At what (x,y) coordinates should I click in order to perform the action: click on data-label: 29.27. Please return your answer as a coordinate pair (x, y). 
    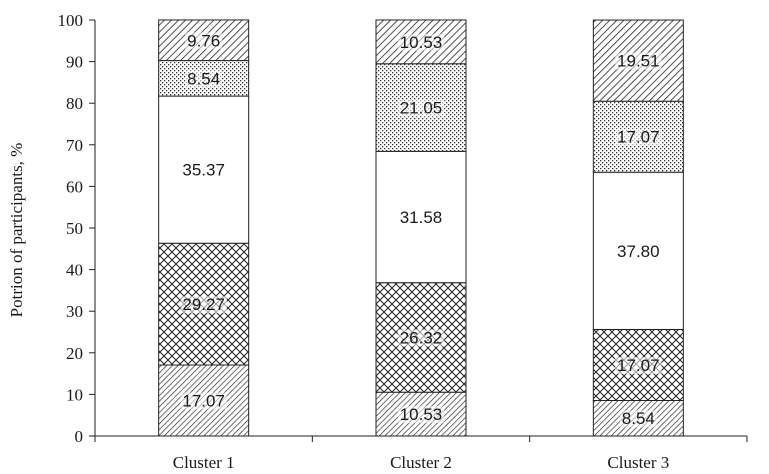
    Looking at the image, I should click on (203, 304).